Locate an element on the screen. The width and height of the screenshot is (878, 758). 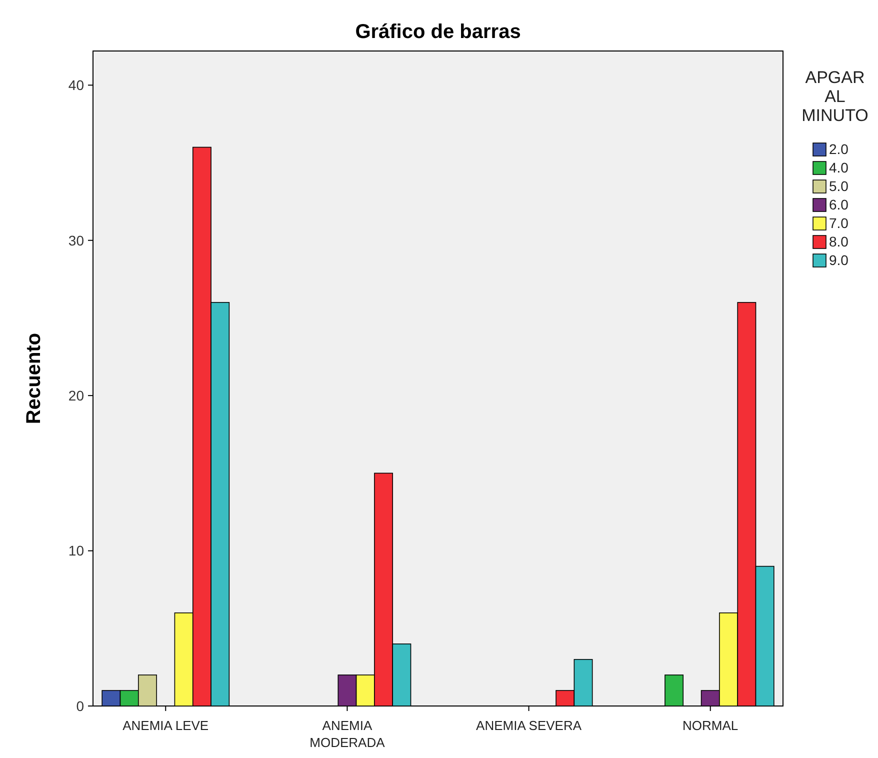
y-tick-label: 40 is located at coordinates (76, 85).